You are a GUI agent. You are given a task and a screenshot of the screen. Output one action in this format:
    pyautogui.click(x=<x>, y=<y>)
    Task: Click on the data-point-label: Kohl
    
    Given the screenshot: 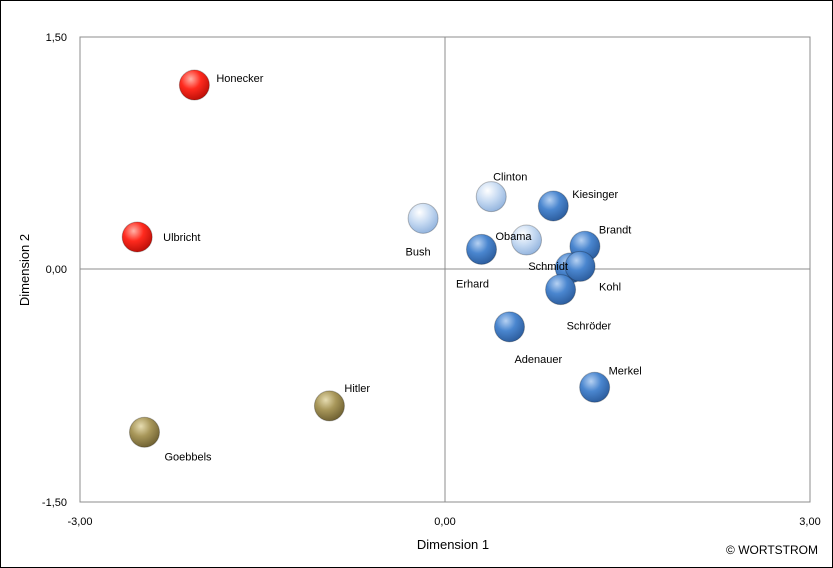 What is the action you would take?
    pyautogui.click(x=610, y=287)
    